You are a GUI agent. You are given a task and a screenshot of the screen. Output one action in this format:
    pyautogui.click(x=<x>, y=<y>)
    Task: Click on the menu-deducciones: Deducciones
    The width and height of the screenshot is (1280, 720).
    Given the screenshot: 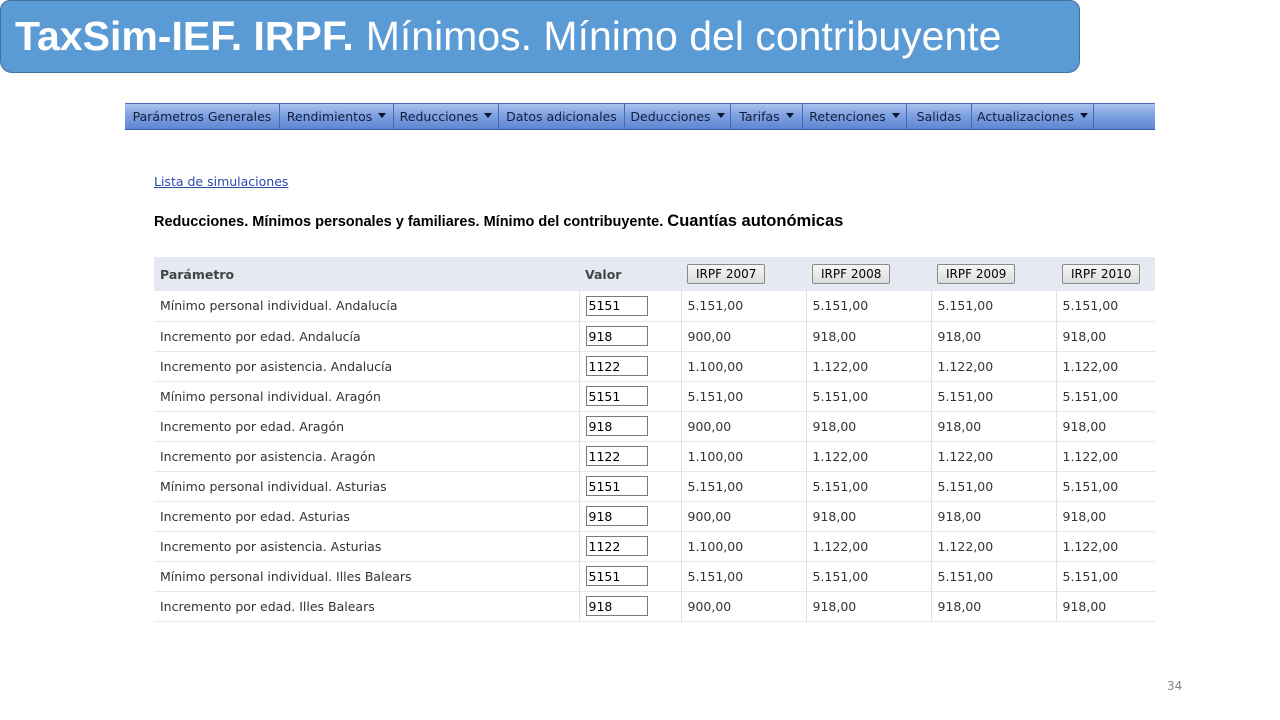 What is the action you would take?
    pyautogui.click(x=678, y=116)
    